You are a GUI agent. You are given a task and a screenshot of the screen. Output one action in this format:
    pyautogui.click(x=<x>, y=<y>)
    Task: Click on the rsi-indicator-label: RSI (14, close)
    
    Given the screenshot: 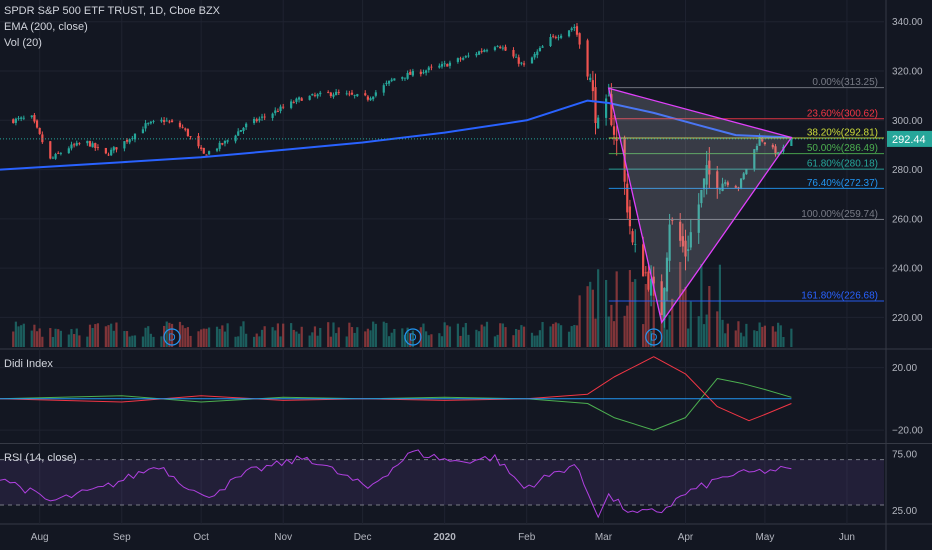 What is the action you would take?
    pyautogui.click(x=40, y=458)
    